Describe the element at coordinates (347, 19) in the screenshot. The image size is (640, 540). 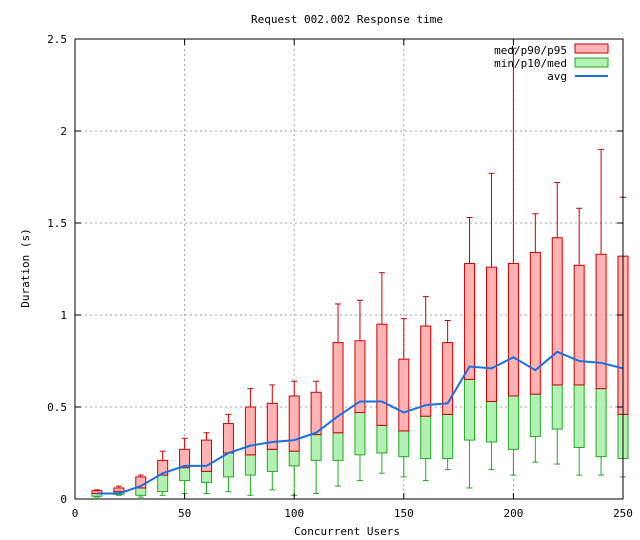
I see `chart-title: Request 002.002 Response time` at that location.